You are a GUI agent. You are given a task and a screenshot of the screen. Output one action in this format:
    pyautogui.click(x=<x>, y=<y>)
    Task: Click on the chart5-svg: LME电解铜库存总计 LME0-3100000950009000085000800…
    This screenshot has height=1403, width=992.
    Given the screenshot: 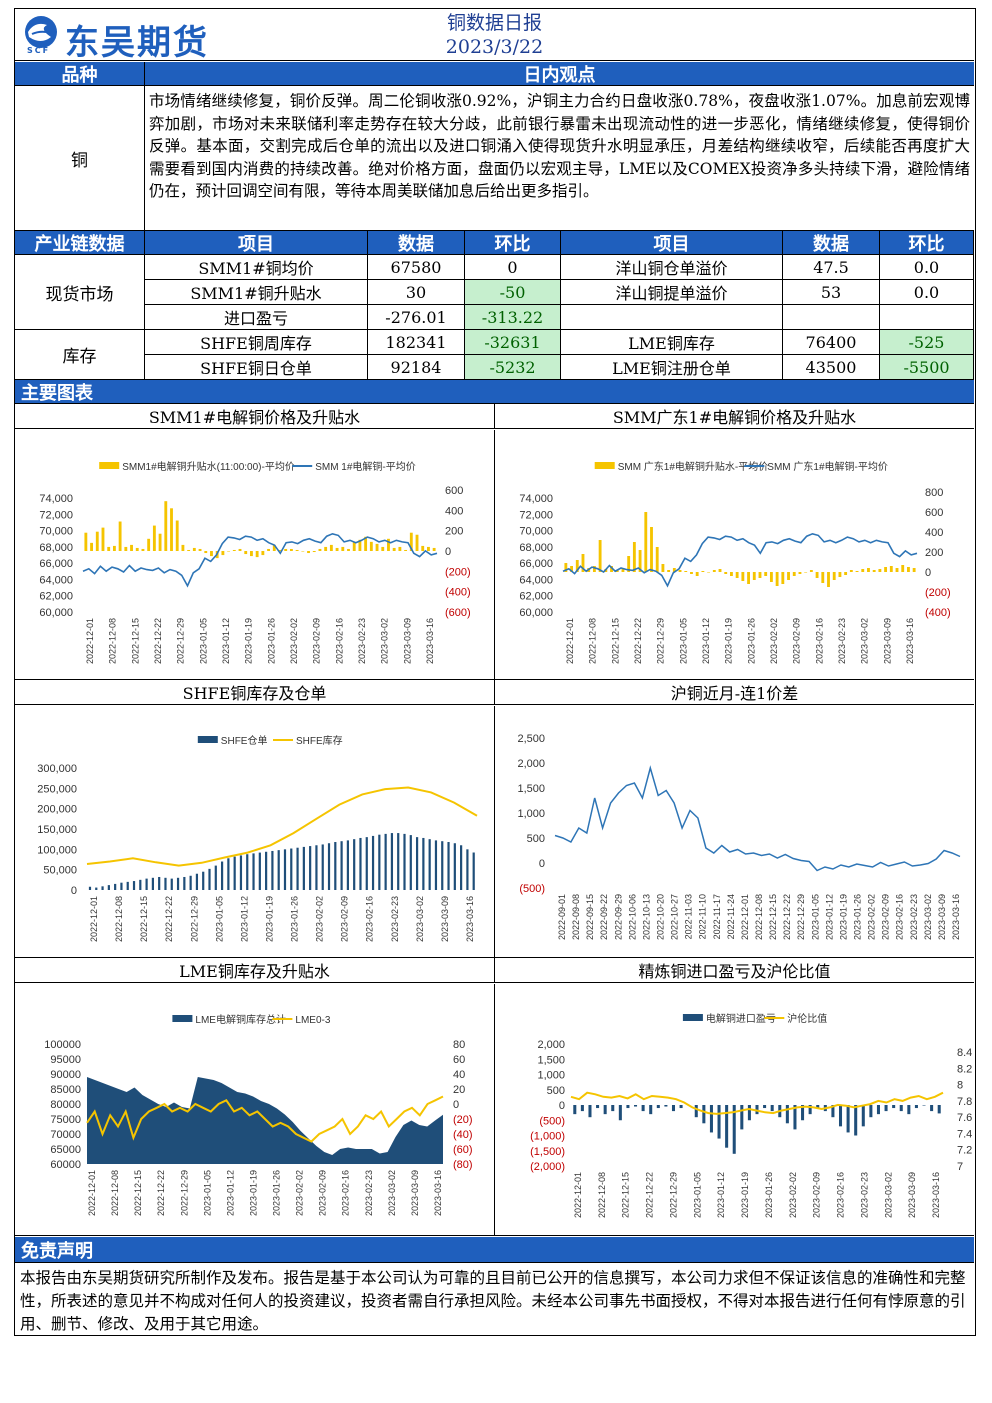 What is the action you would take?
    pyautogui.click(x=258, y=1114)
    